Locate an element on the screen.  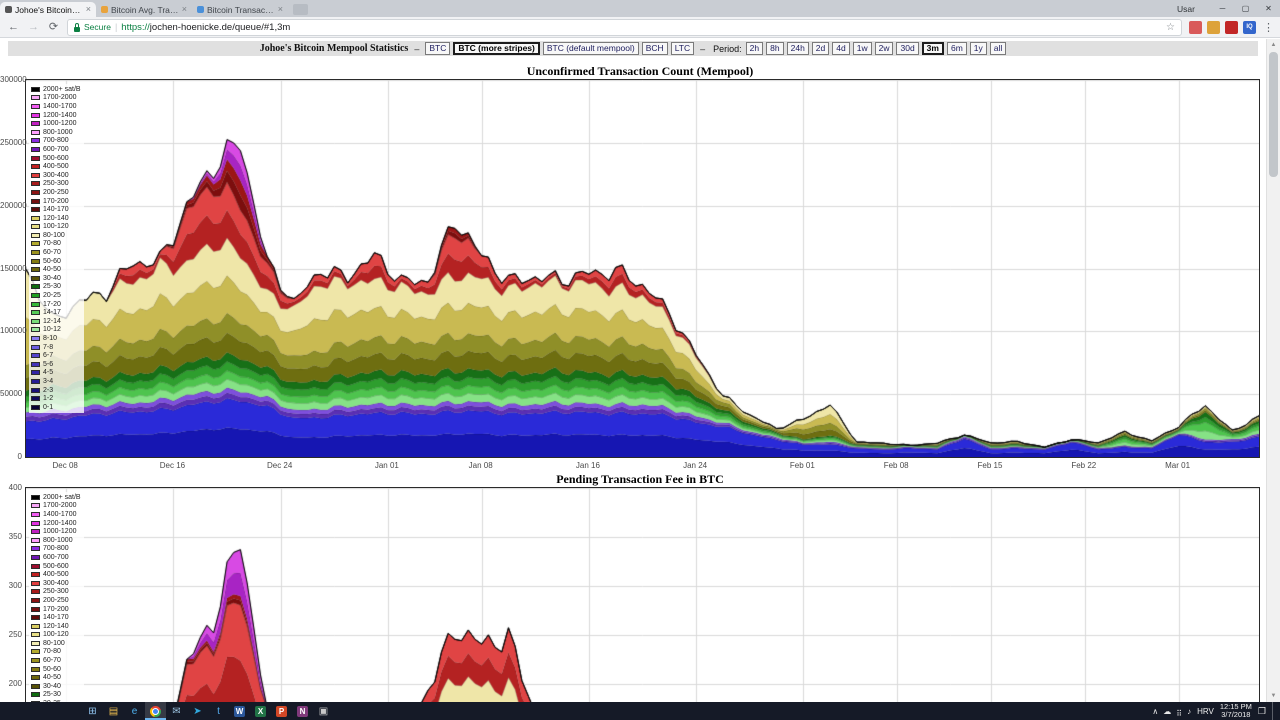
language-indicator: HRV is located at coordinates (1205, 711).